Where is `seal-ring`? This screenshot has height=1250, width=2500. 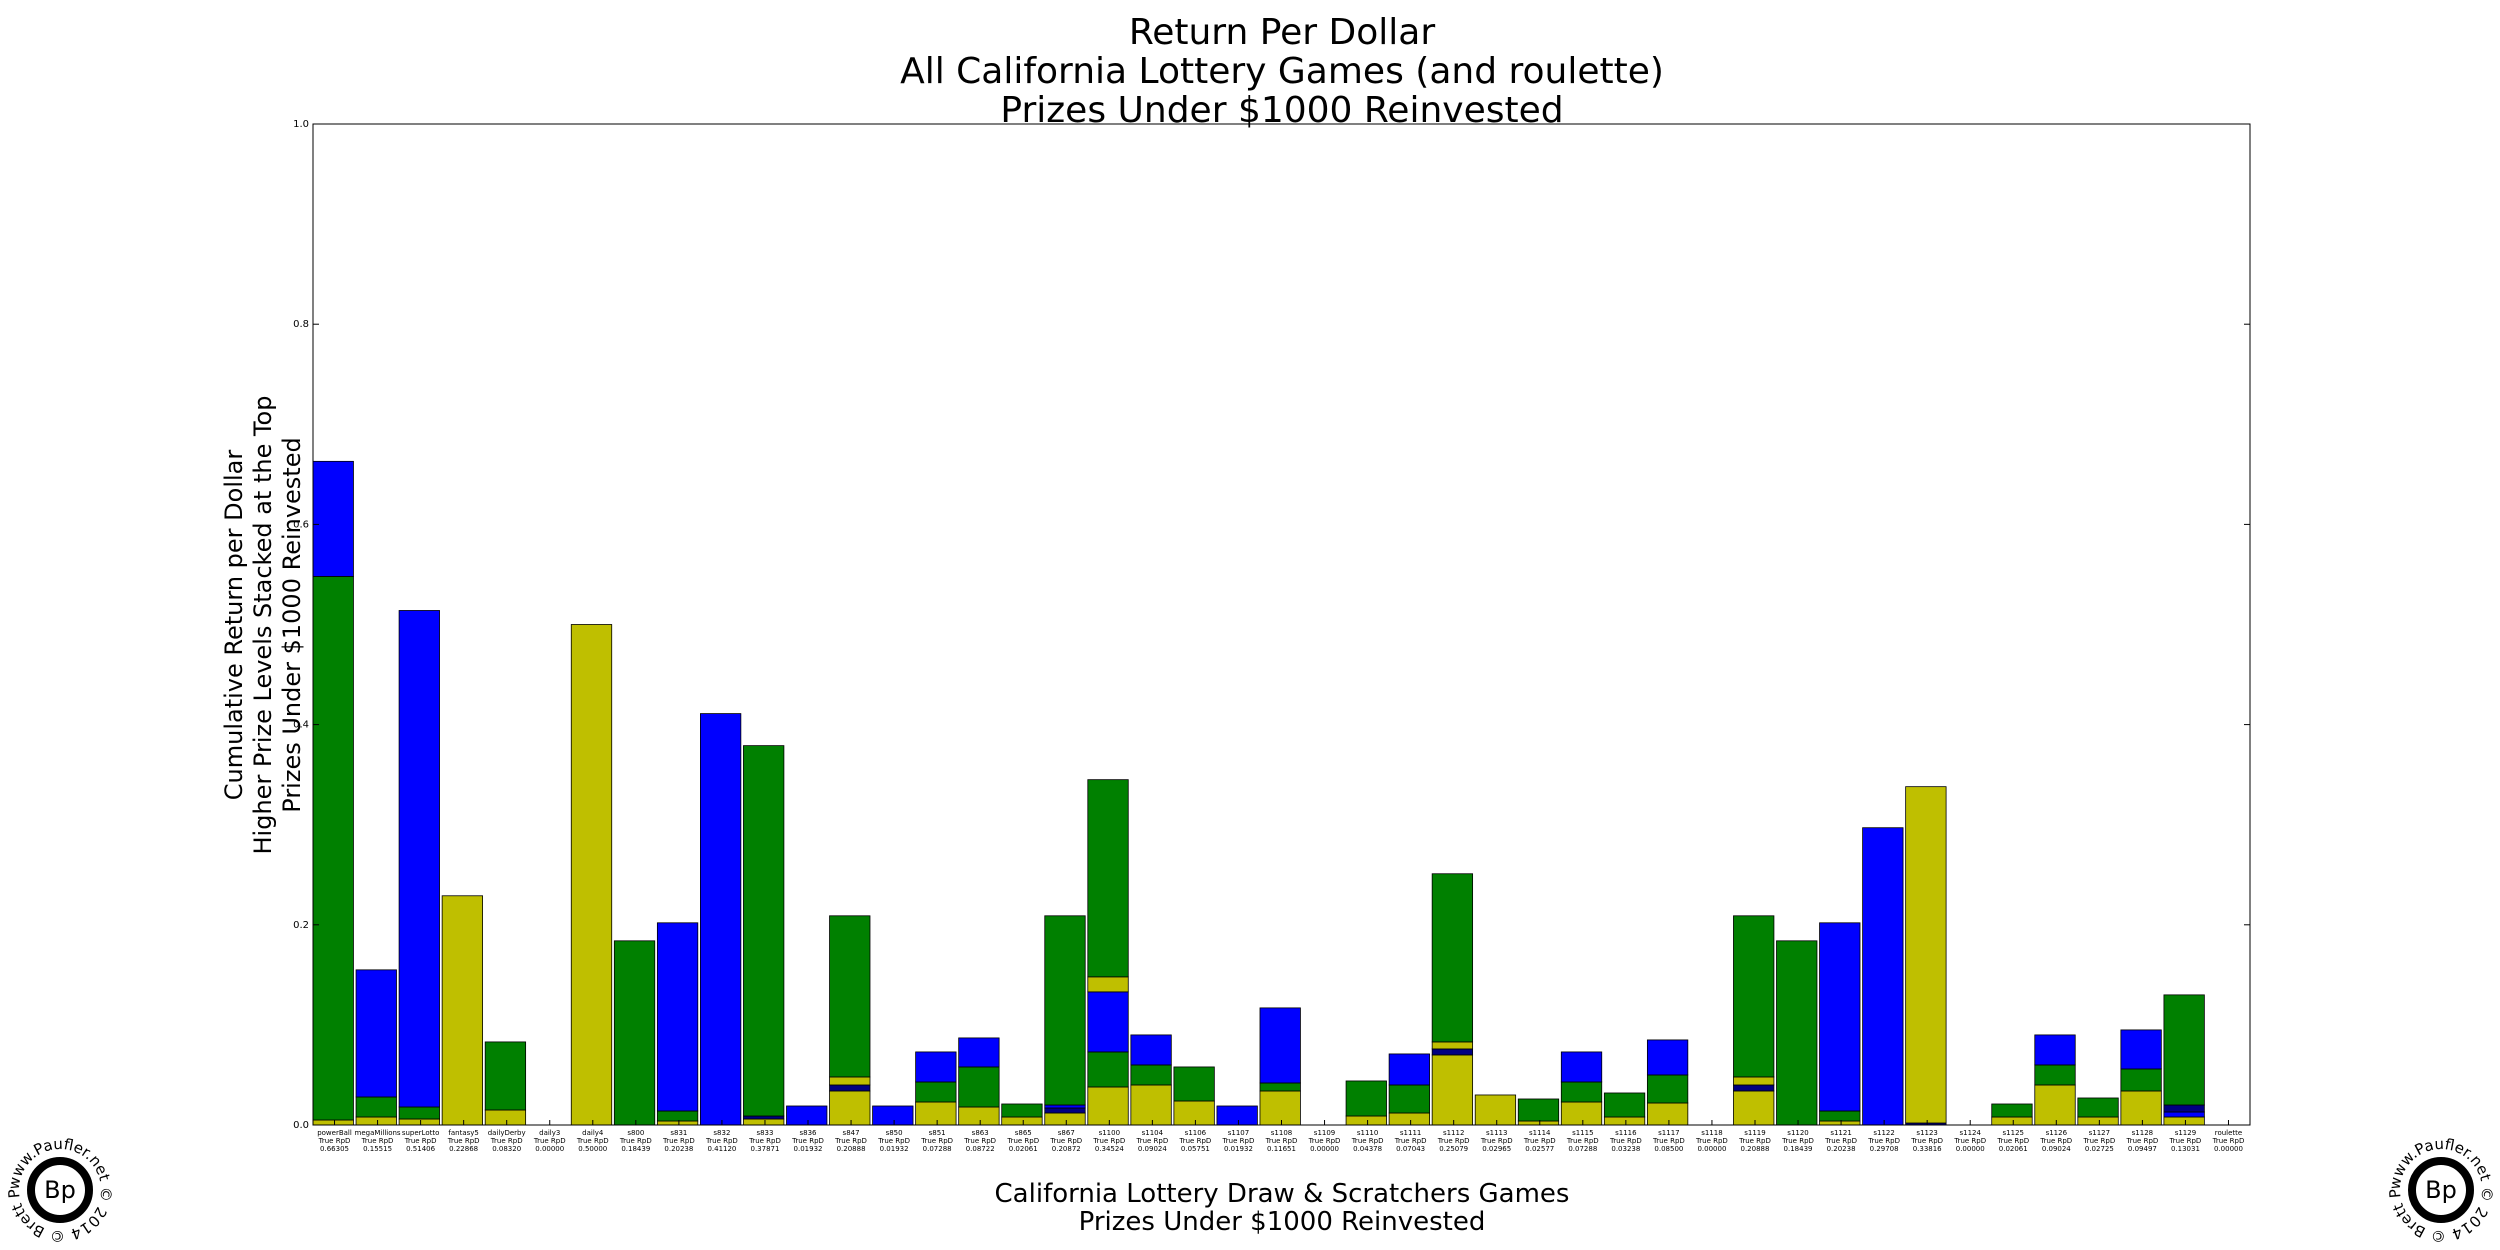 seal-ring is located at coordinates (2441, 1190).